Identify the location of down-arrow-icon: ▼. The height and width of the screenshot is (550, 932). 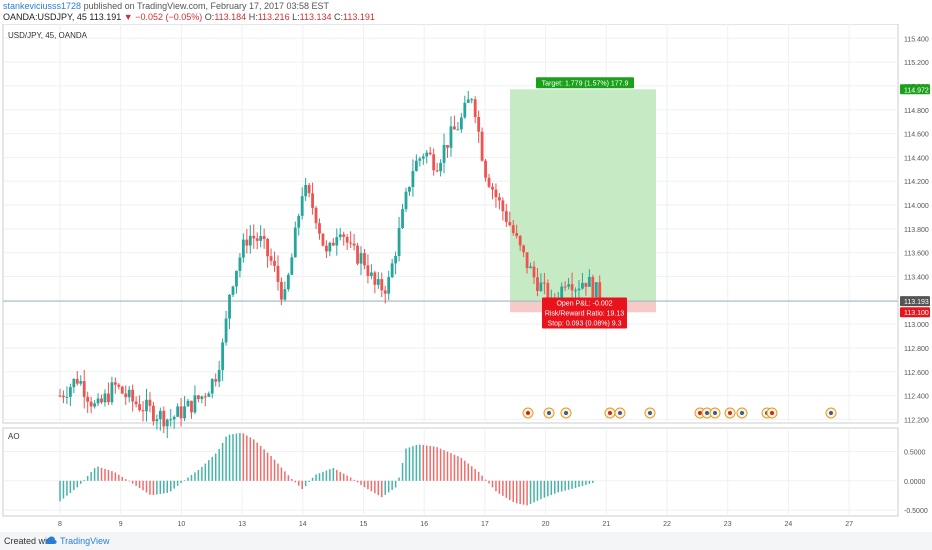
(128, 17).